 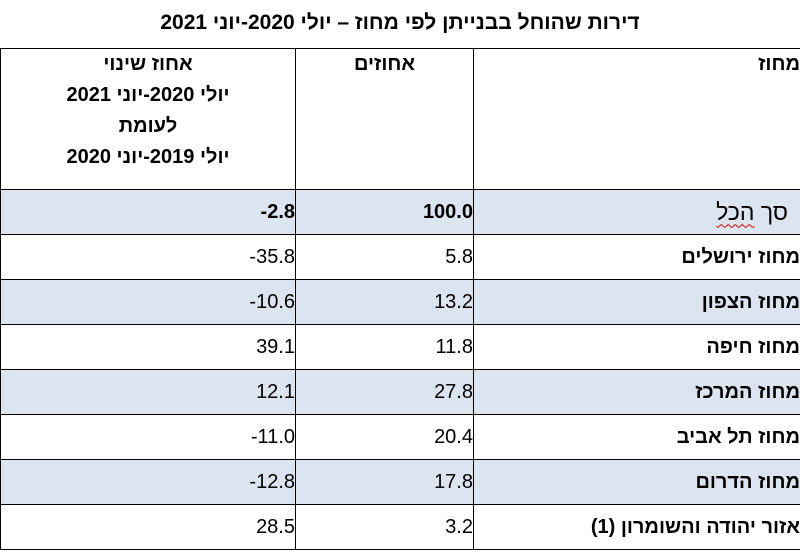 I want to click on header-change-line-2: יולי 2020-יוני 2021, so click(x=148, y=95).